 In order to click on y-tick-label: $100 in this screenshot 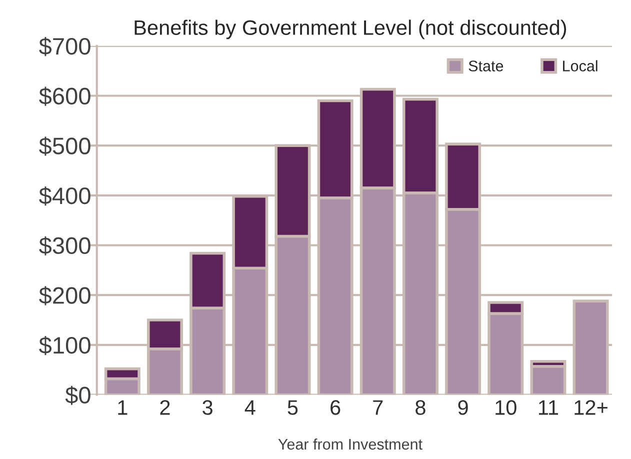, I will do `click(64, 346)`.